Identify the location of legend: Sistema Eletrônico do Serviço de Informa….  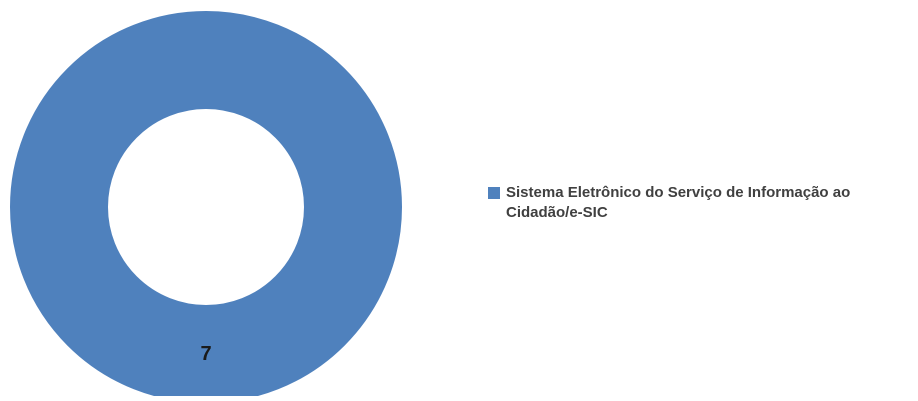
(700, 203).